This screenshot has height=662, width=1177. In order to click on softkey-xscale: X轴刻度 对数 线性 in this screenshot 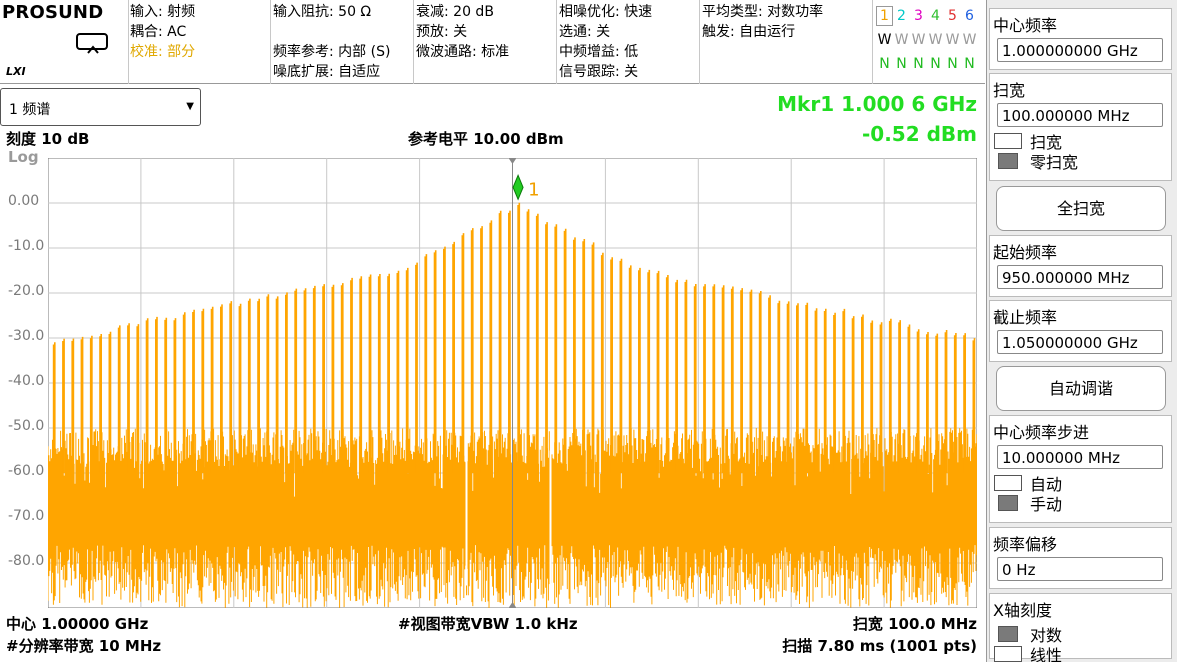, I will do `click(1080, 627)`.